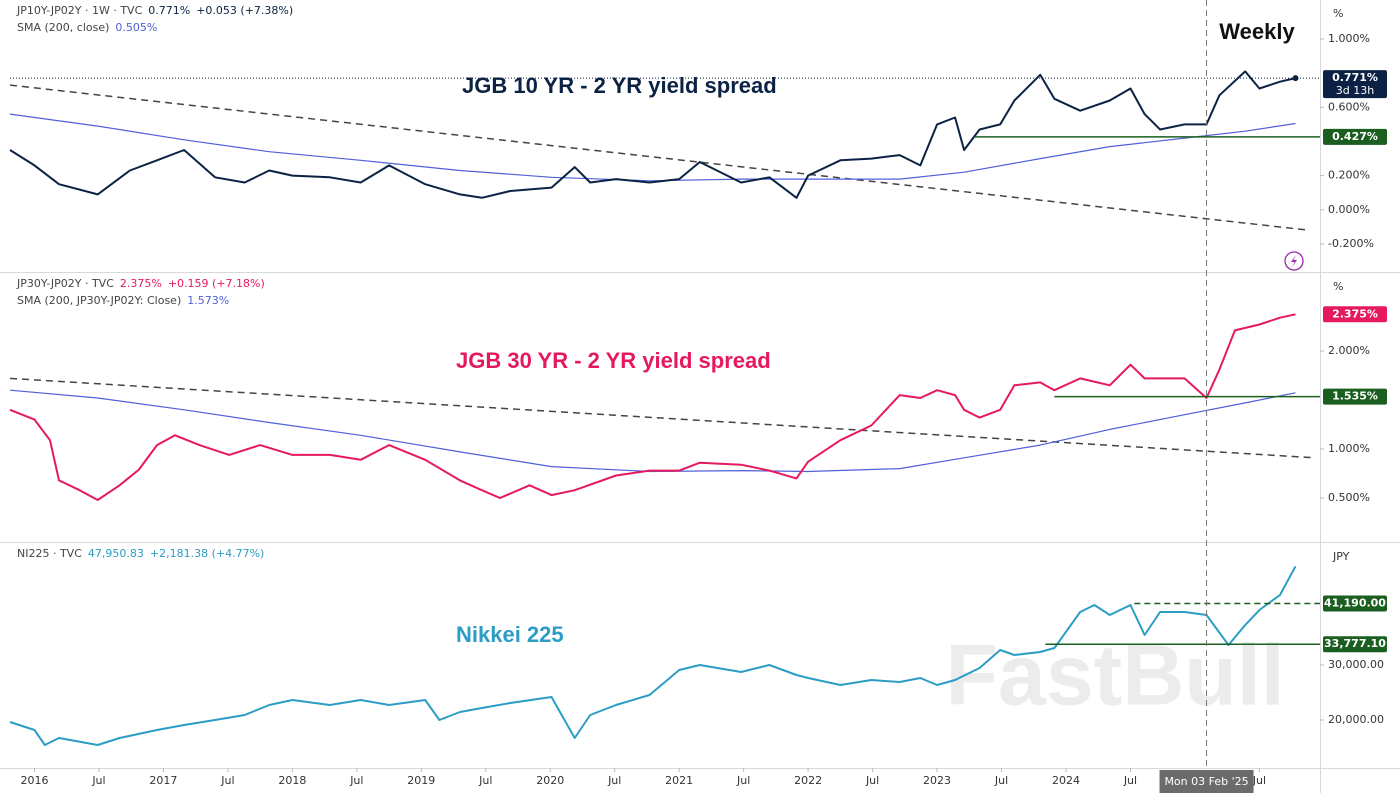 The height and width of the screenshot is (793, 1400). I want to click on price-tag-label: 33,777.10, so click(1355, 643).